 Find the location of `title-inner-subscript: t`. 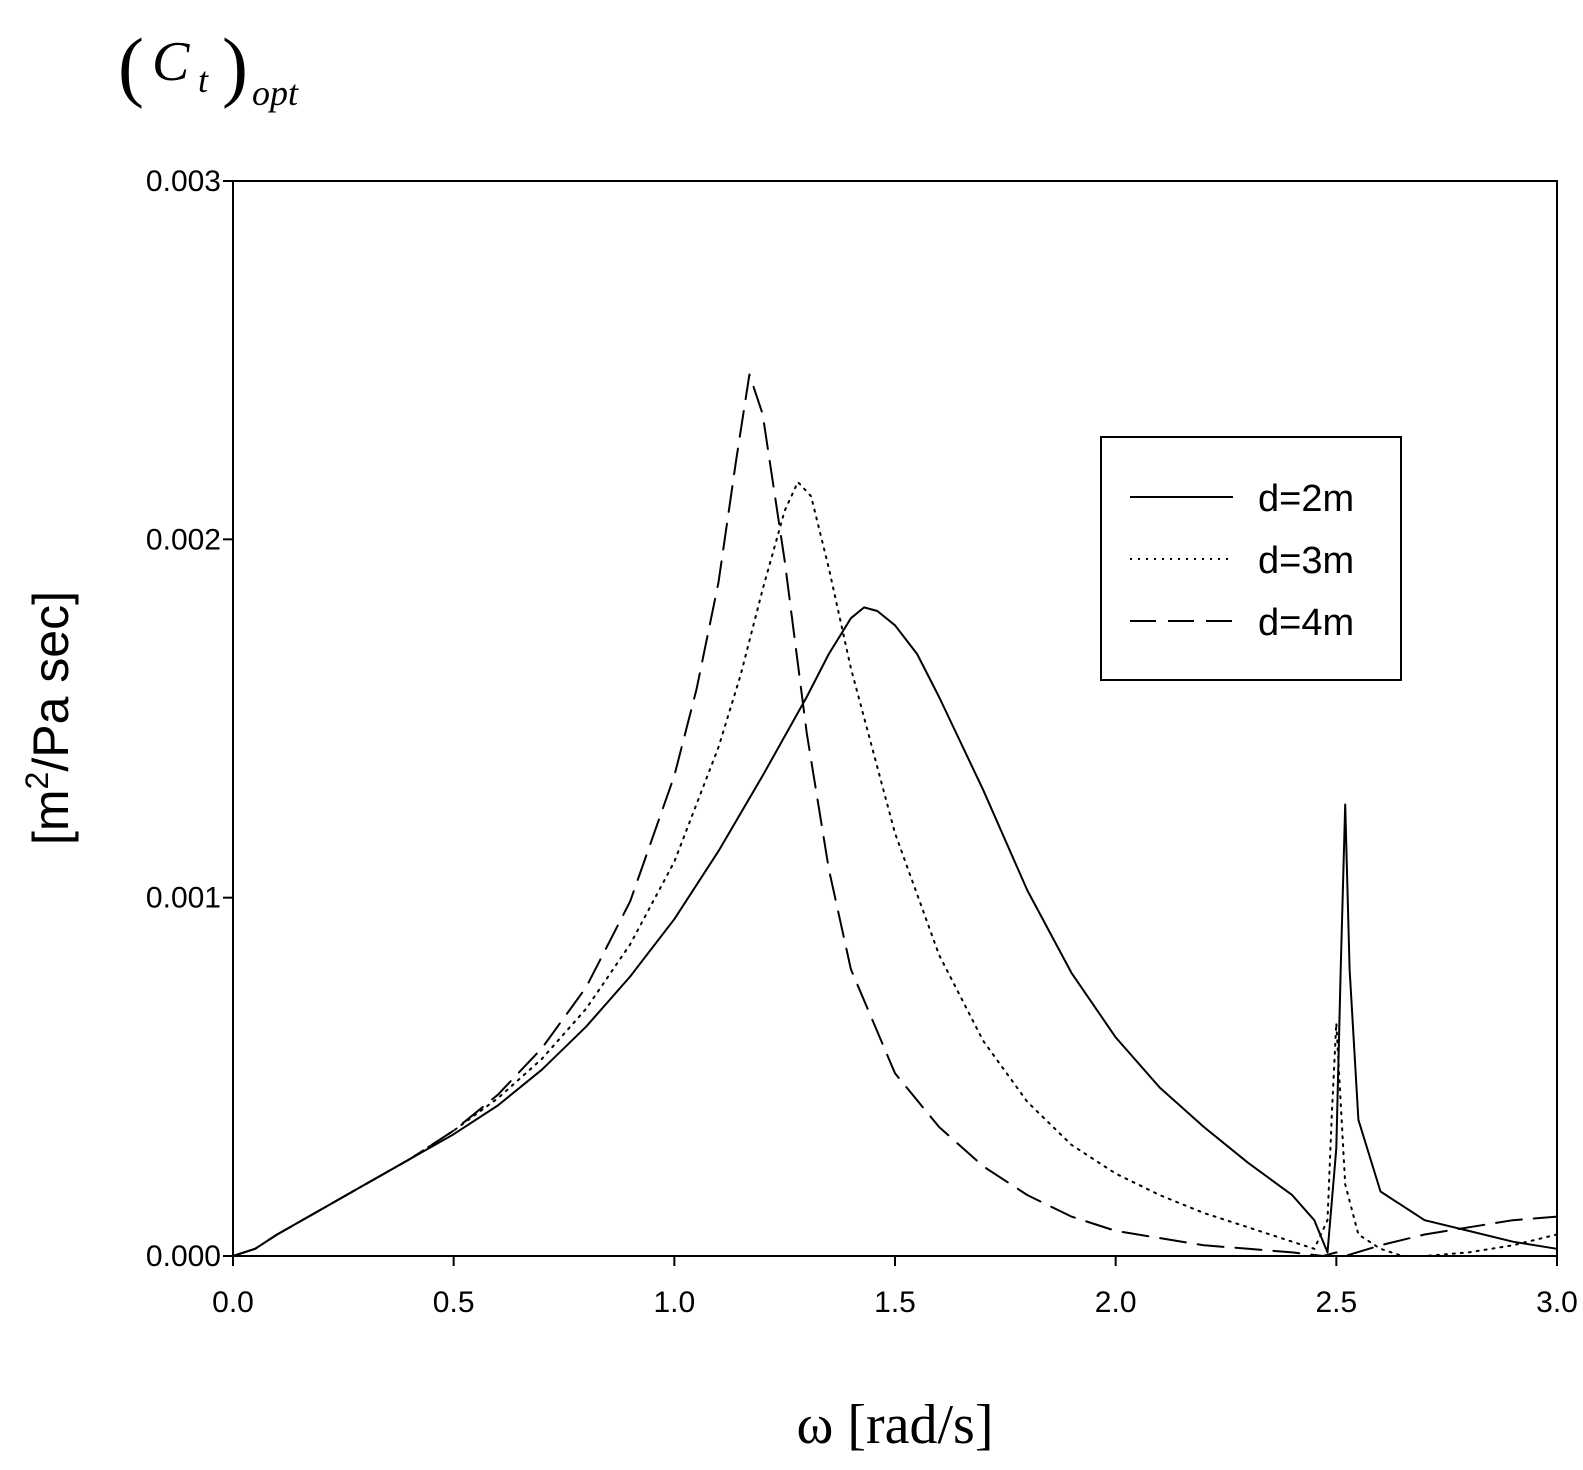

title-inner-subscript: t is located at coordinates (203, 80).